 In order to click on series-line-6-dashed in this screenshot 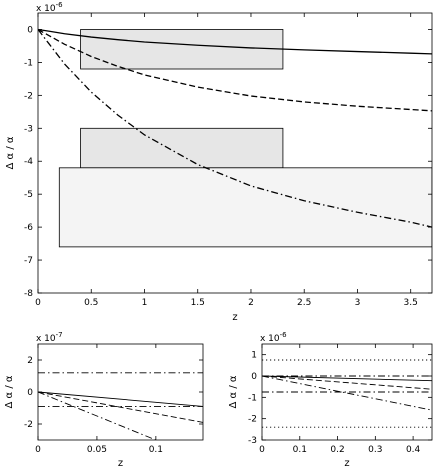, I will do `click(347, 382)`.